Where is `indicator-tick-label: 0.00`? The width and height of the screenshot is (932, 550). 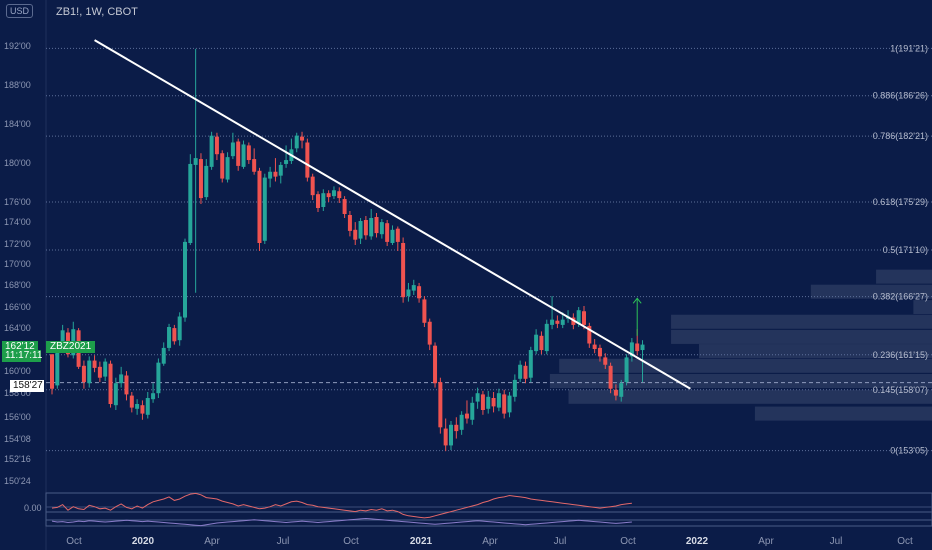 indicator-tick-label: 0.00 is located at coordinates (33, 508).